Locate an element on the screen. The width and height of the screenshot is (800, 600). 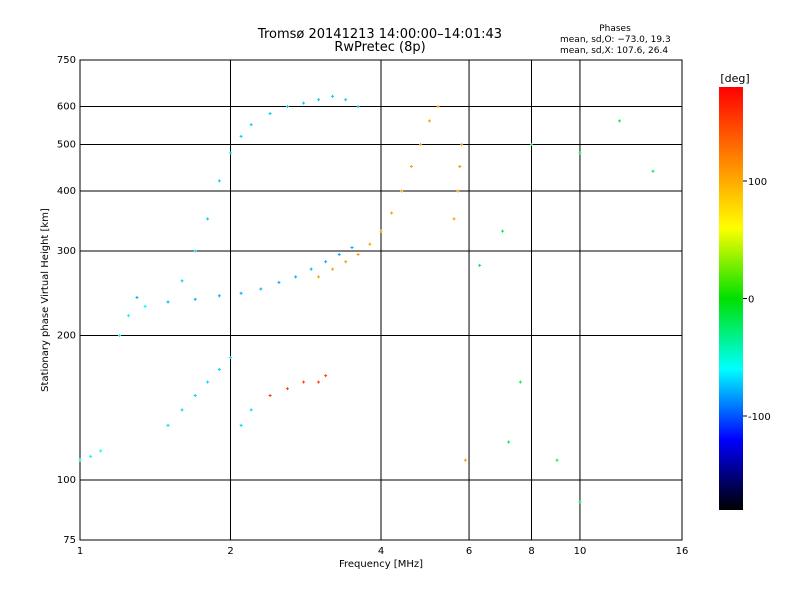
x-tick-label: 4 is located at coordinates (381, 551).